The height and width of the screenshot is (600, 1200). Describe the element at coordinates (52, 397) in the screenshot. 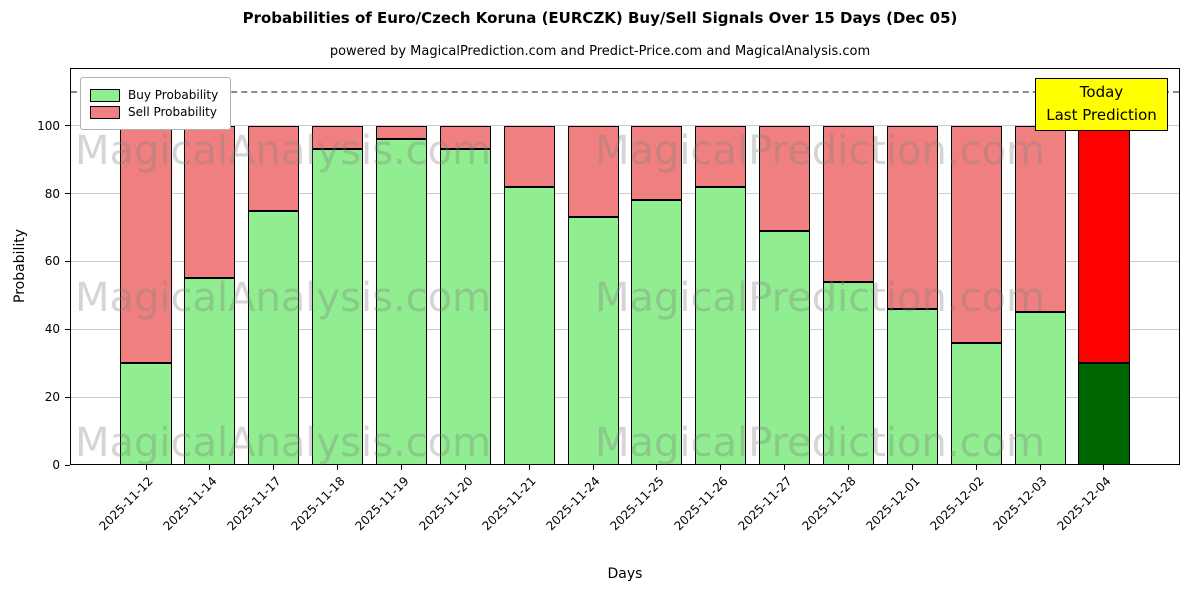

I see `y-tick-label: 20` at that location.